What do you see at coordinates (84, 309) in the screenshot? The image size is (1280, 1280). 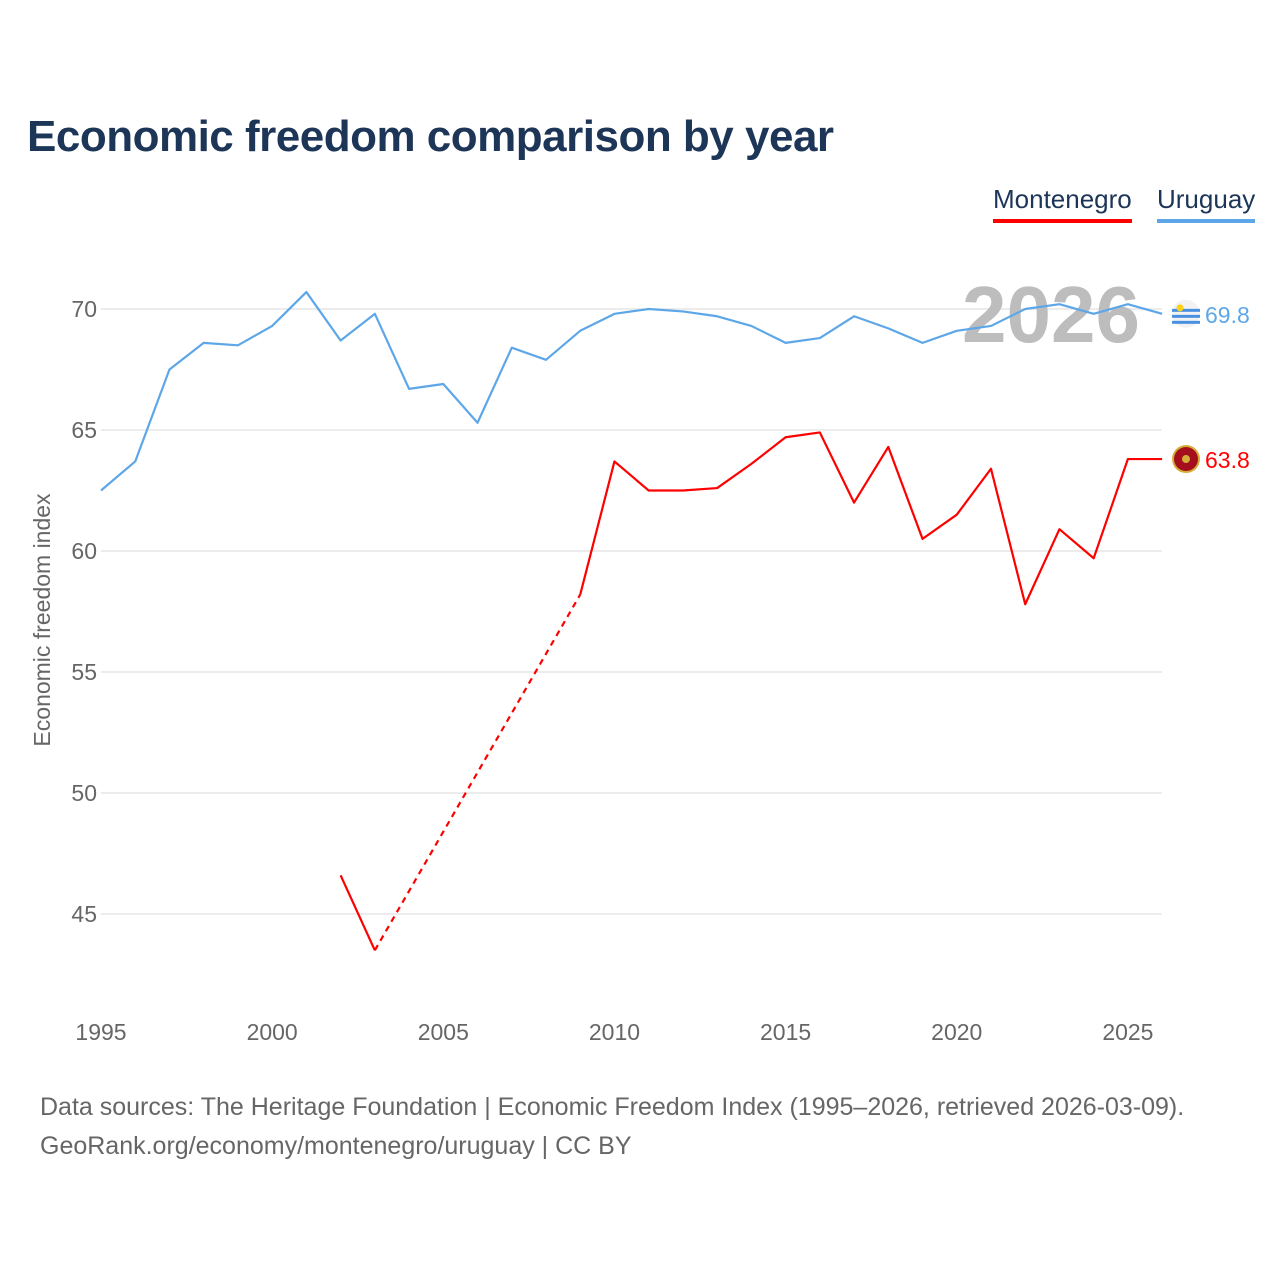 I see `y-tick-label: 70` at bounding box center [84, 309].